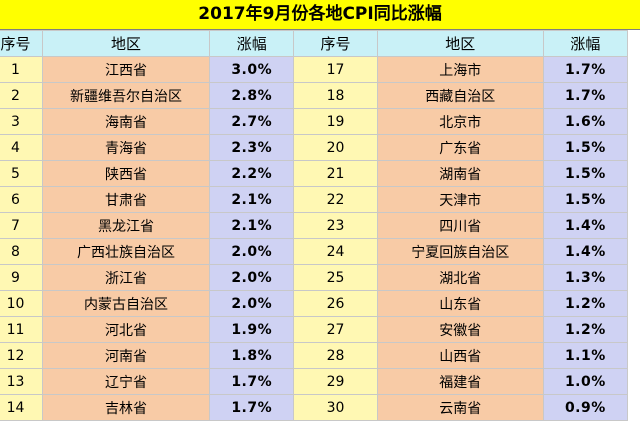 Image resolution: width=640 pixels, height=426 pixels. Describe the element at coordinates (21, 147) in the screenshot. I see `num-cell: 4` at that location.